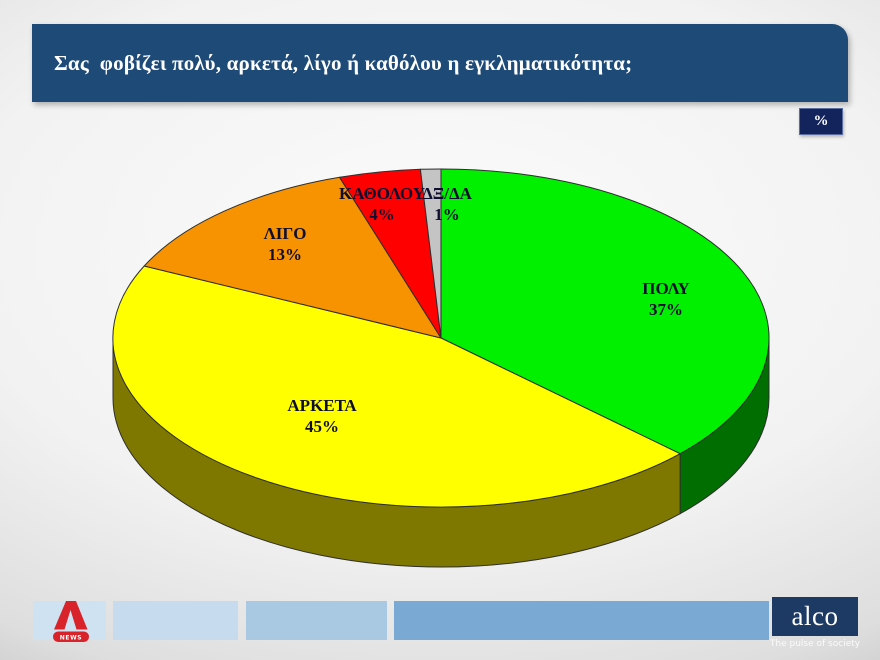 The height and width of the screenshot is (660, 880). What do you see at coordinates (666, 309) in the screenshot?
I see `slice-value-label: 37%` at bounding box center [666, 309].